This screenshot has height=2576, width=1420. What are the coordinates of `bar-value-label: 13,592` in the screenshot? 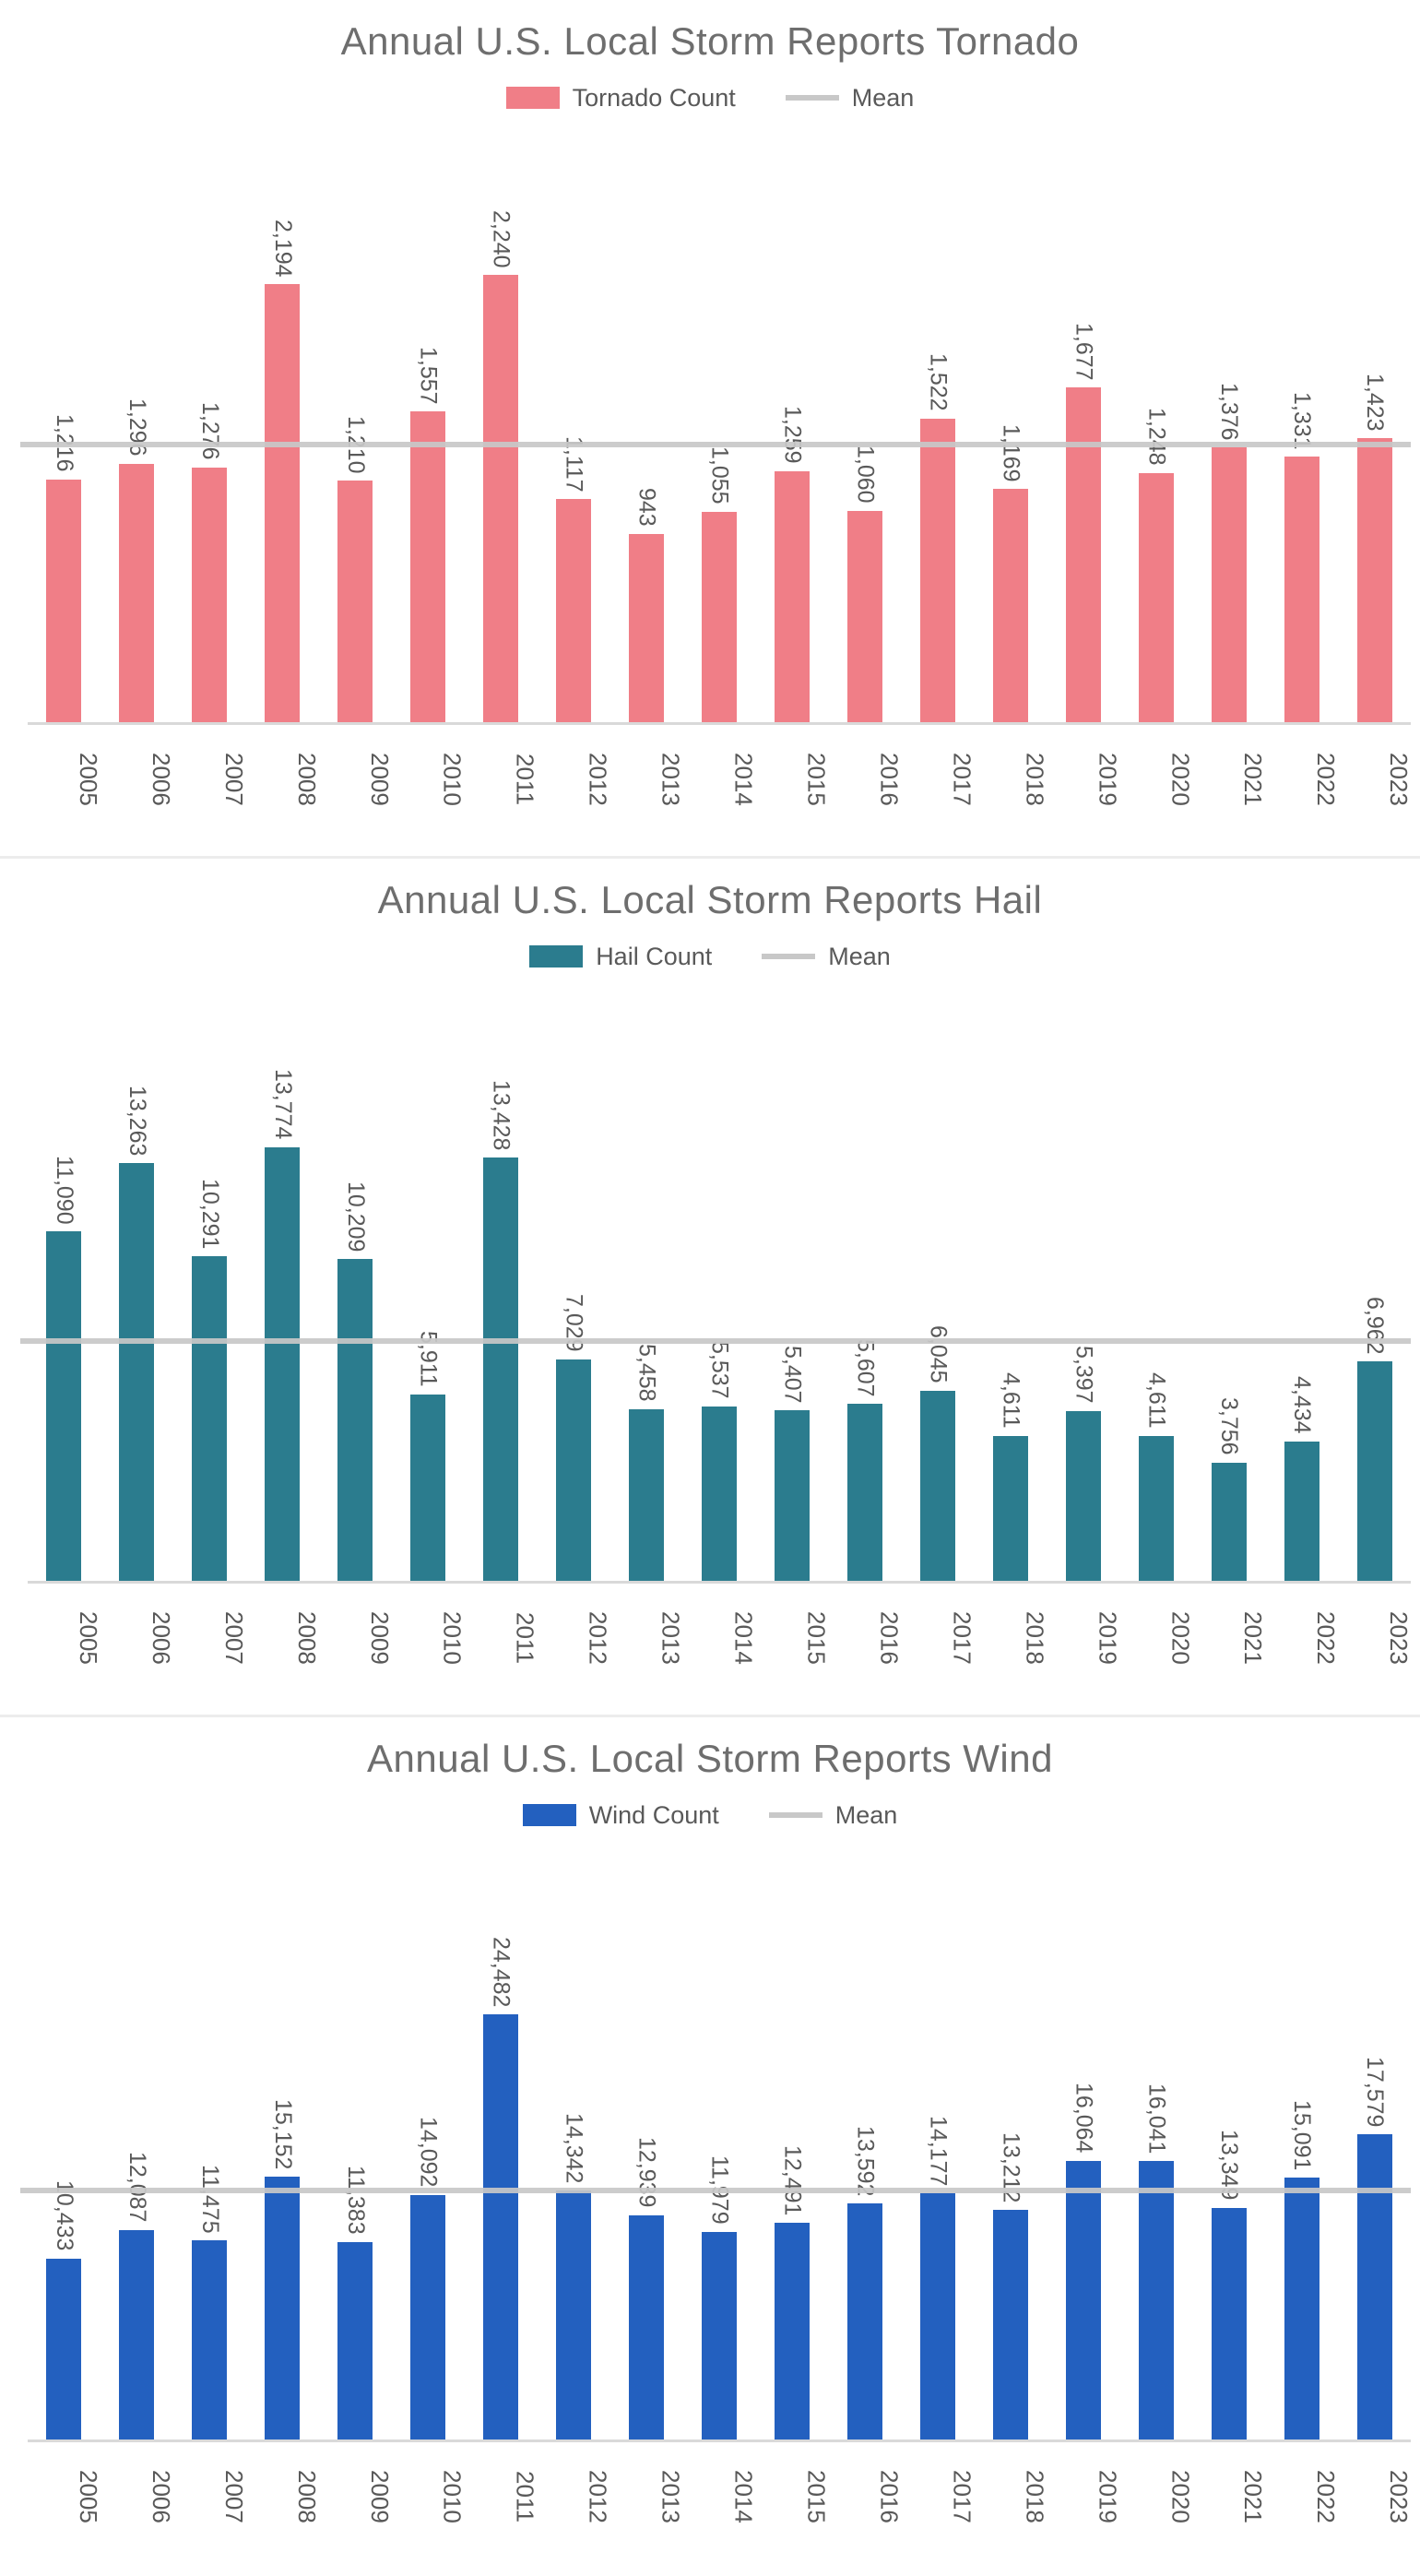 It's located at (866, 2161).